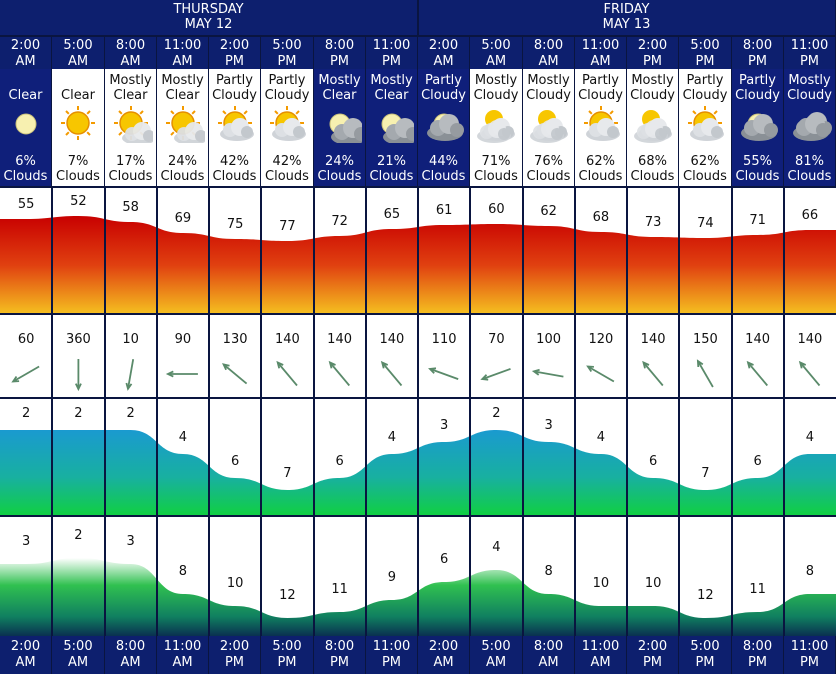 This screenshot has height=674, width=836. Describe the element at coordinates (757, 220) in the screenshot. I see `data-label: 71` at that location.